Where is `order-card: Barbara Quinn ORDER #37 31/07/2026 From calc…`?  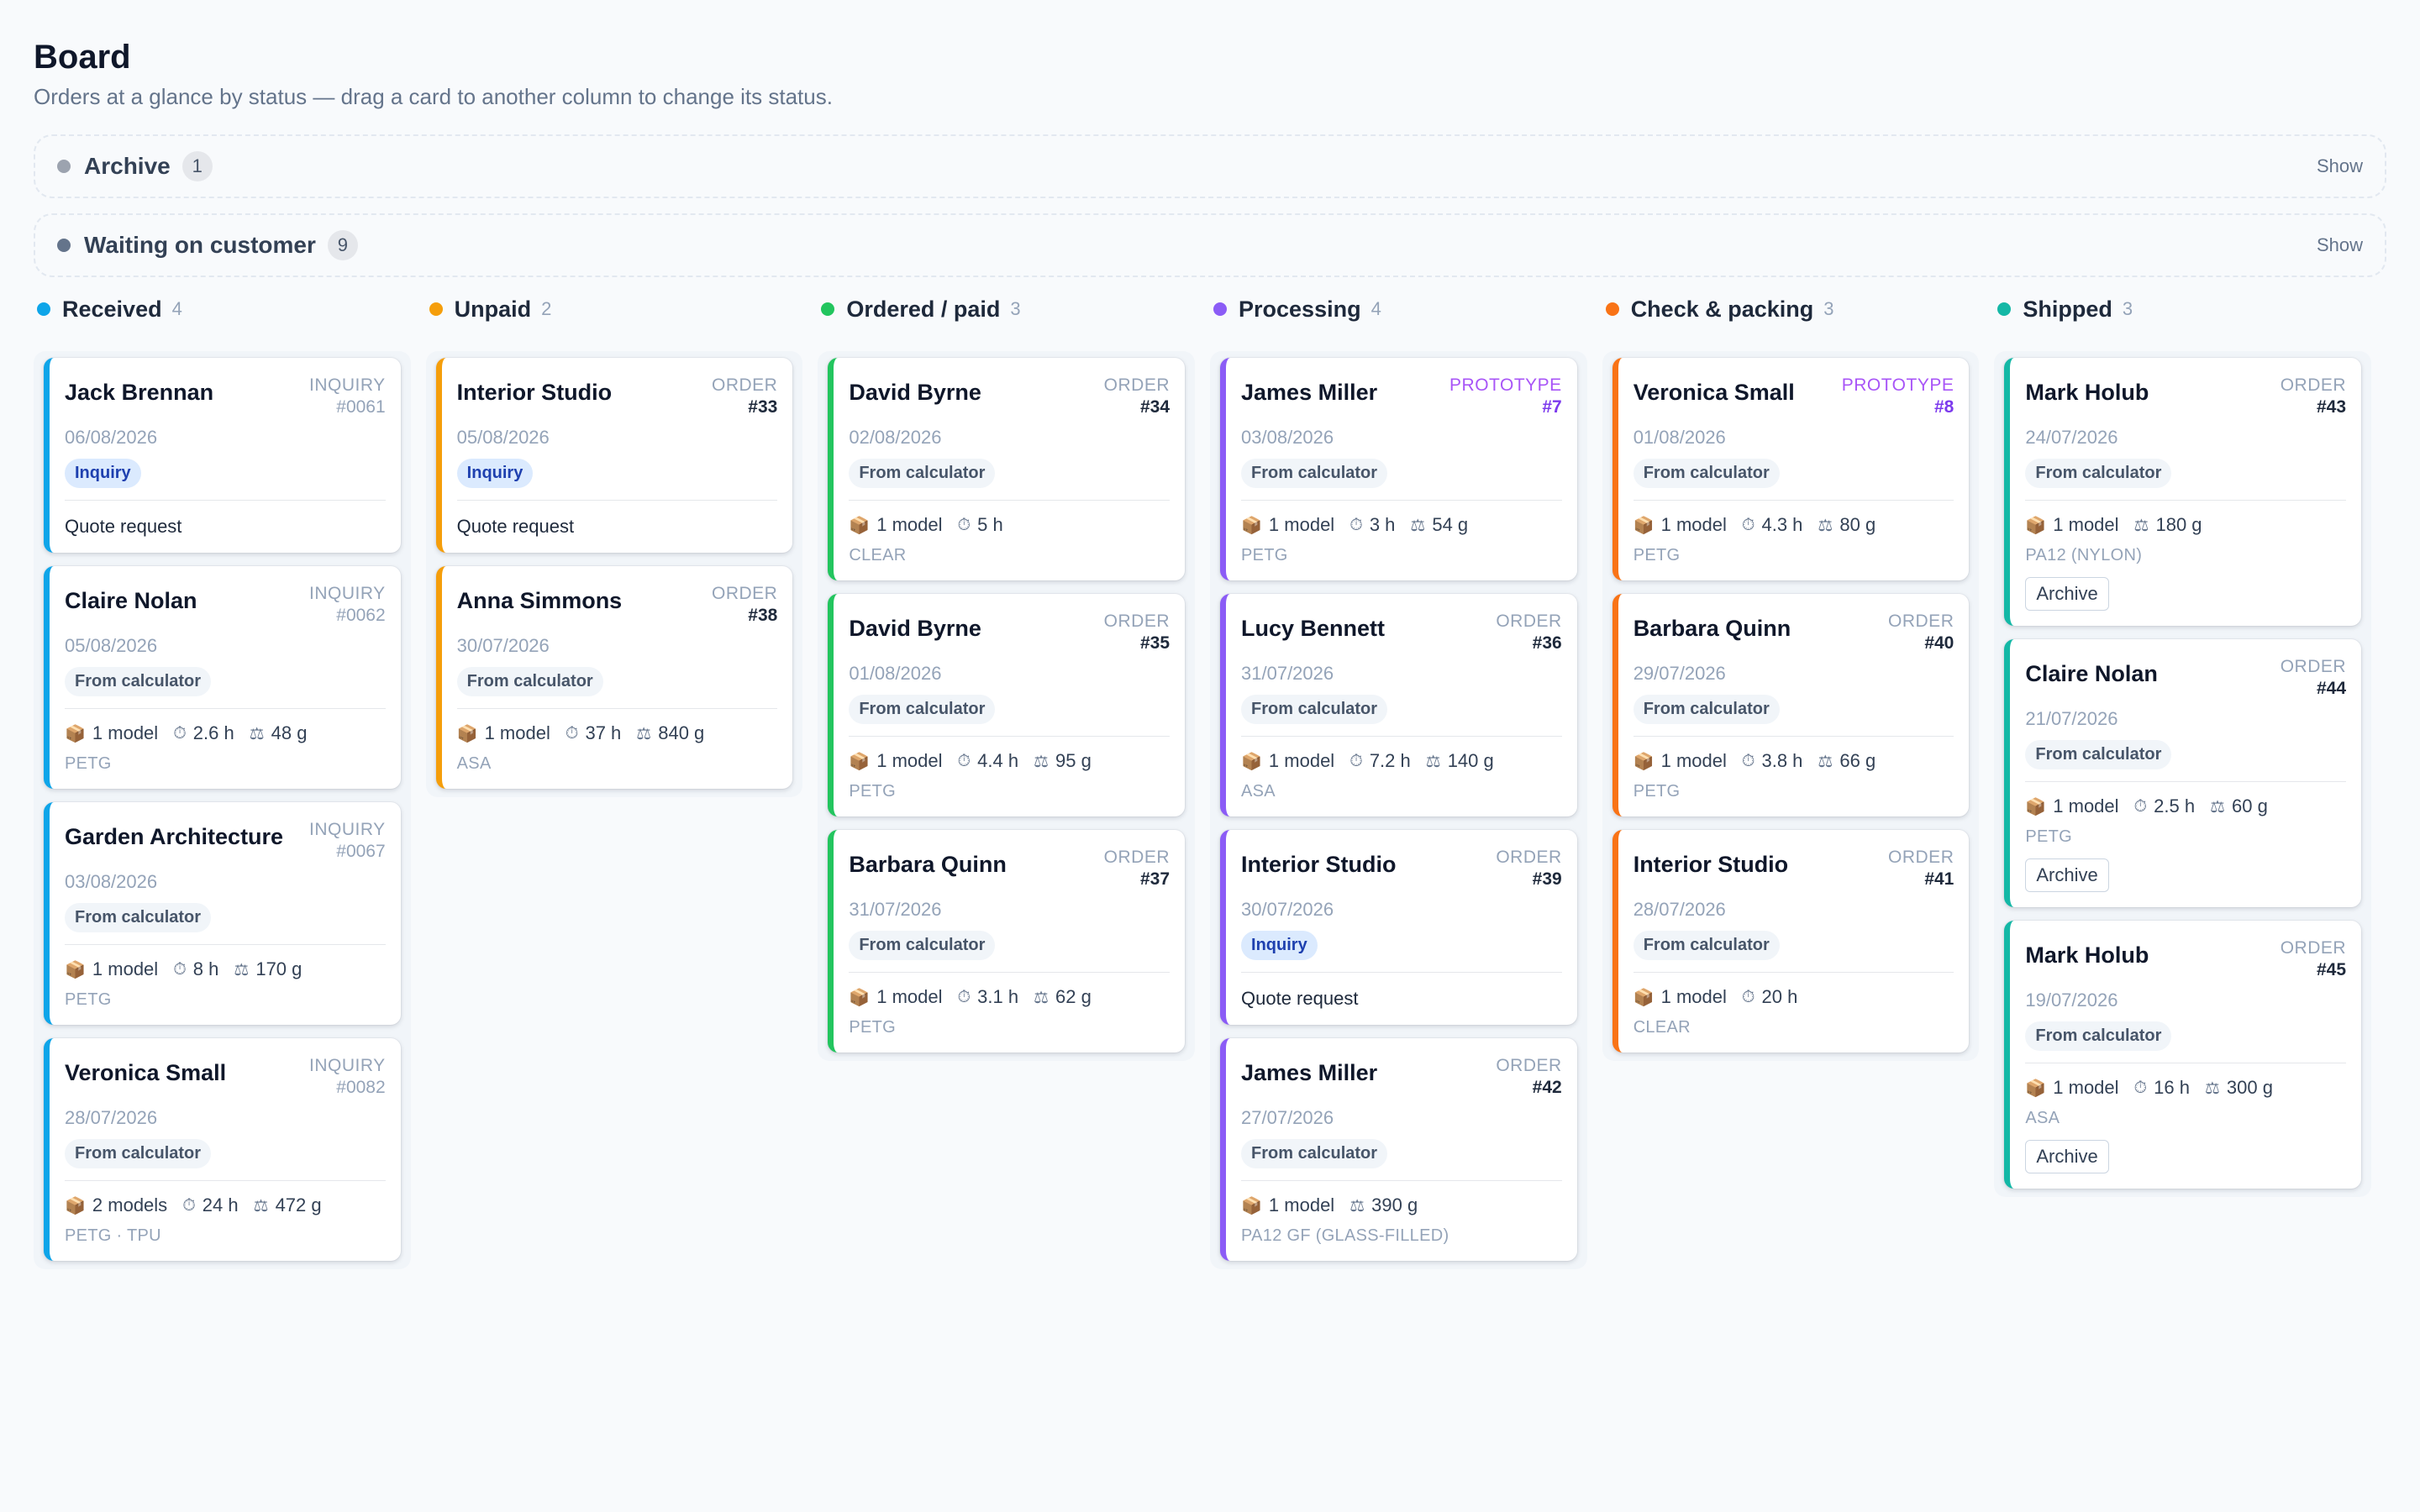
order-card: Barbara Quinn ORDER #37 31/07/2026 From calc… is located at coordinates (1007, 941).